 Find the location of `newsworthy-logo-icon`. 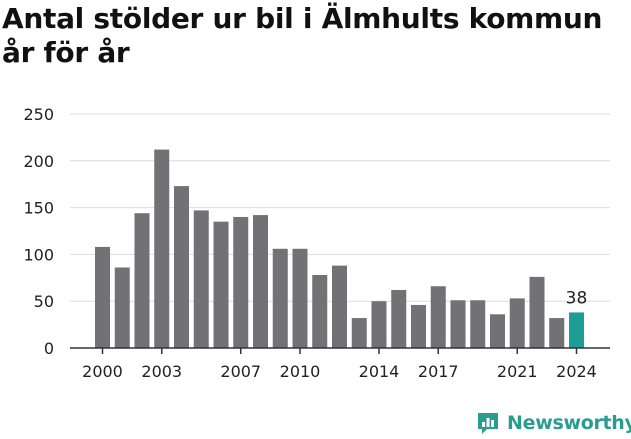

newsworthy-logo-icon is located at coordinates (488, 423).